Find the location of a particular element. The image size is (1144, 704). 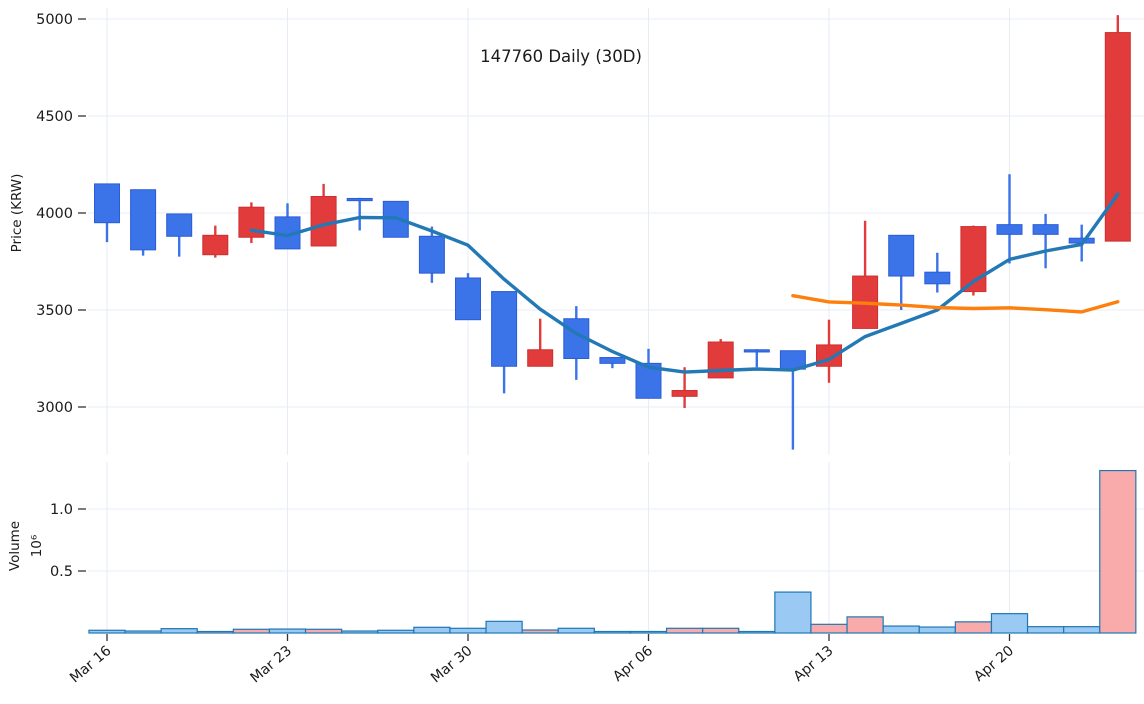

date-tick-label: Apr 20 is located at coordinates (994, 664).